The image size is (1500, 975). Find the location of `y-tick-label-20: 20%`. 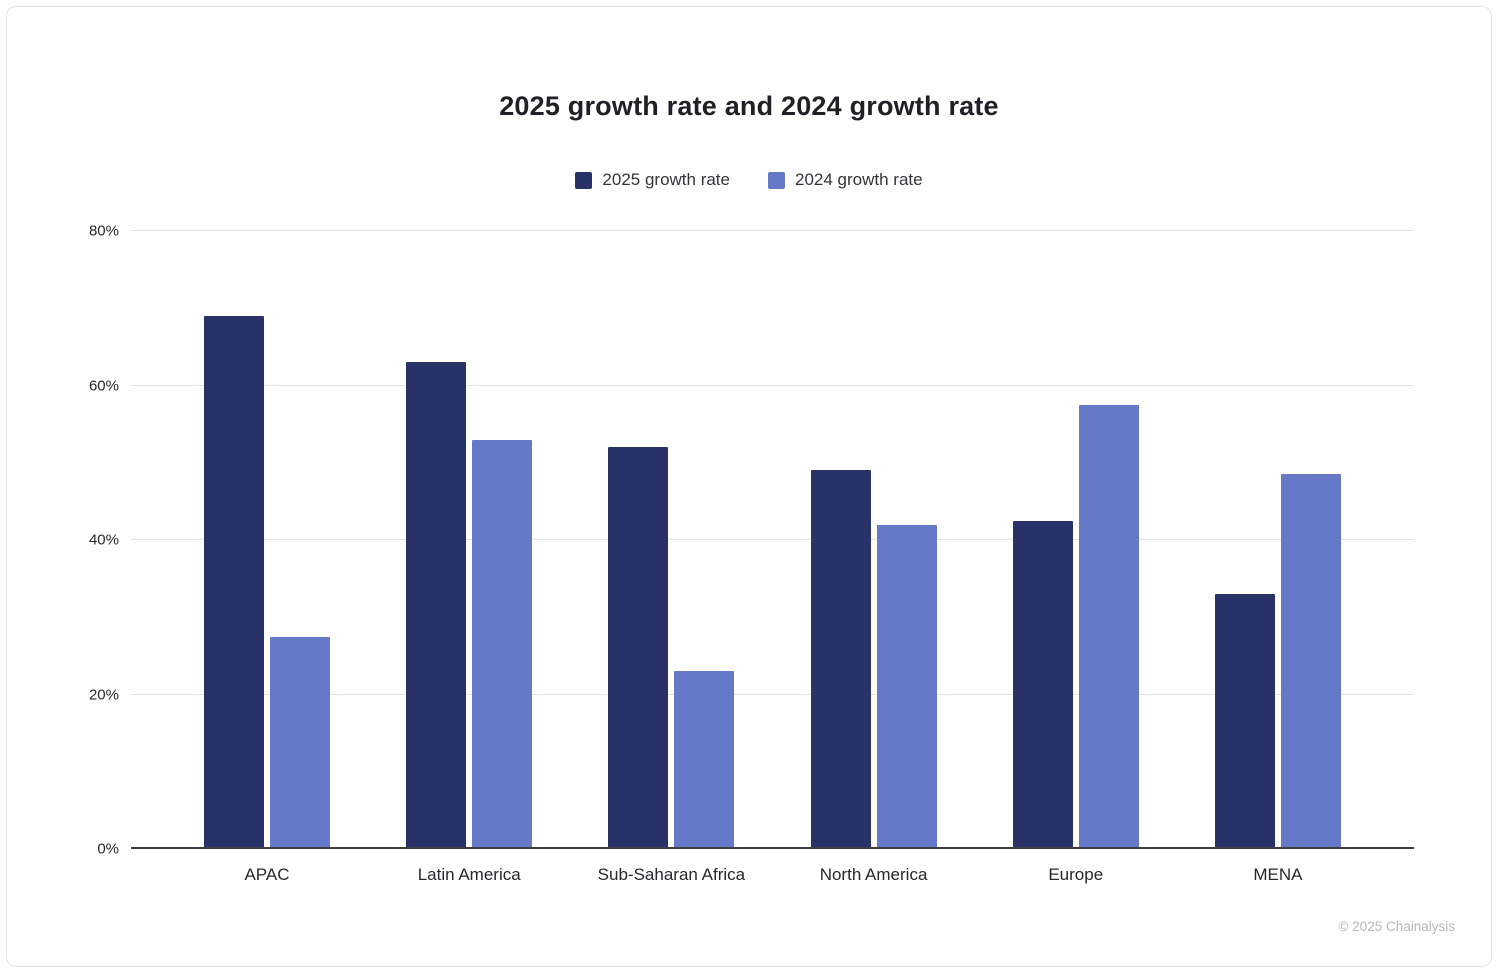

y-tick-label-20: 20% is located at coordinates (103, 694).